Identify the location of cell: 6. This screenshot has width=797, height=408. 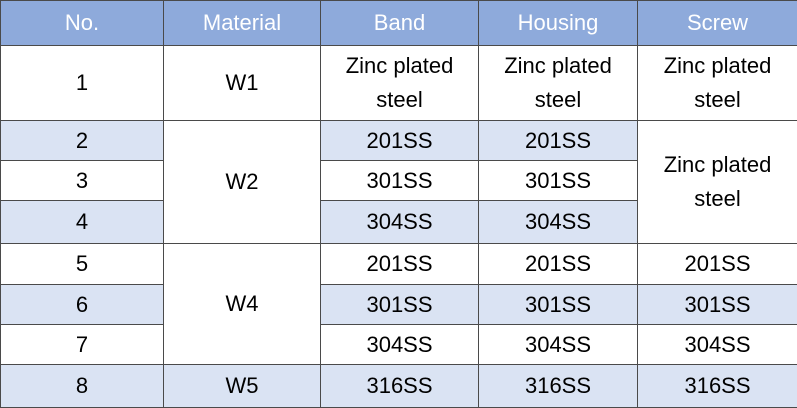
(82, 305).